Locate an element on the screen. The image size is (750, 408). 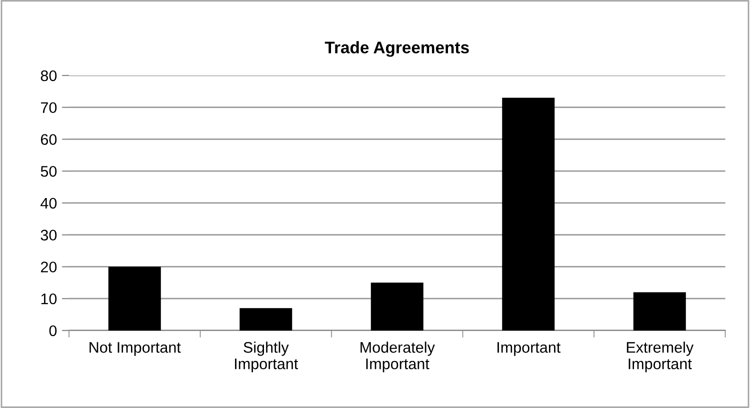
y-tick-label: 0 is located at coordinates (53, 330).